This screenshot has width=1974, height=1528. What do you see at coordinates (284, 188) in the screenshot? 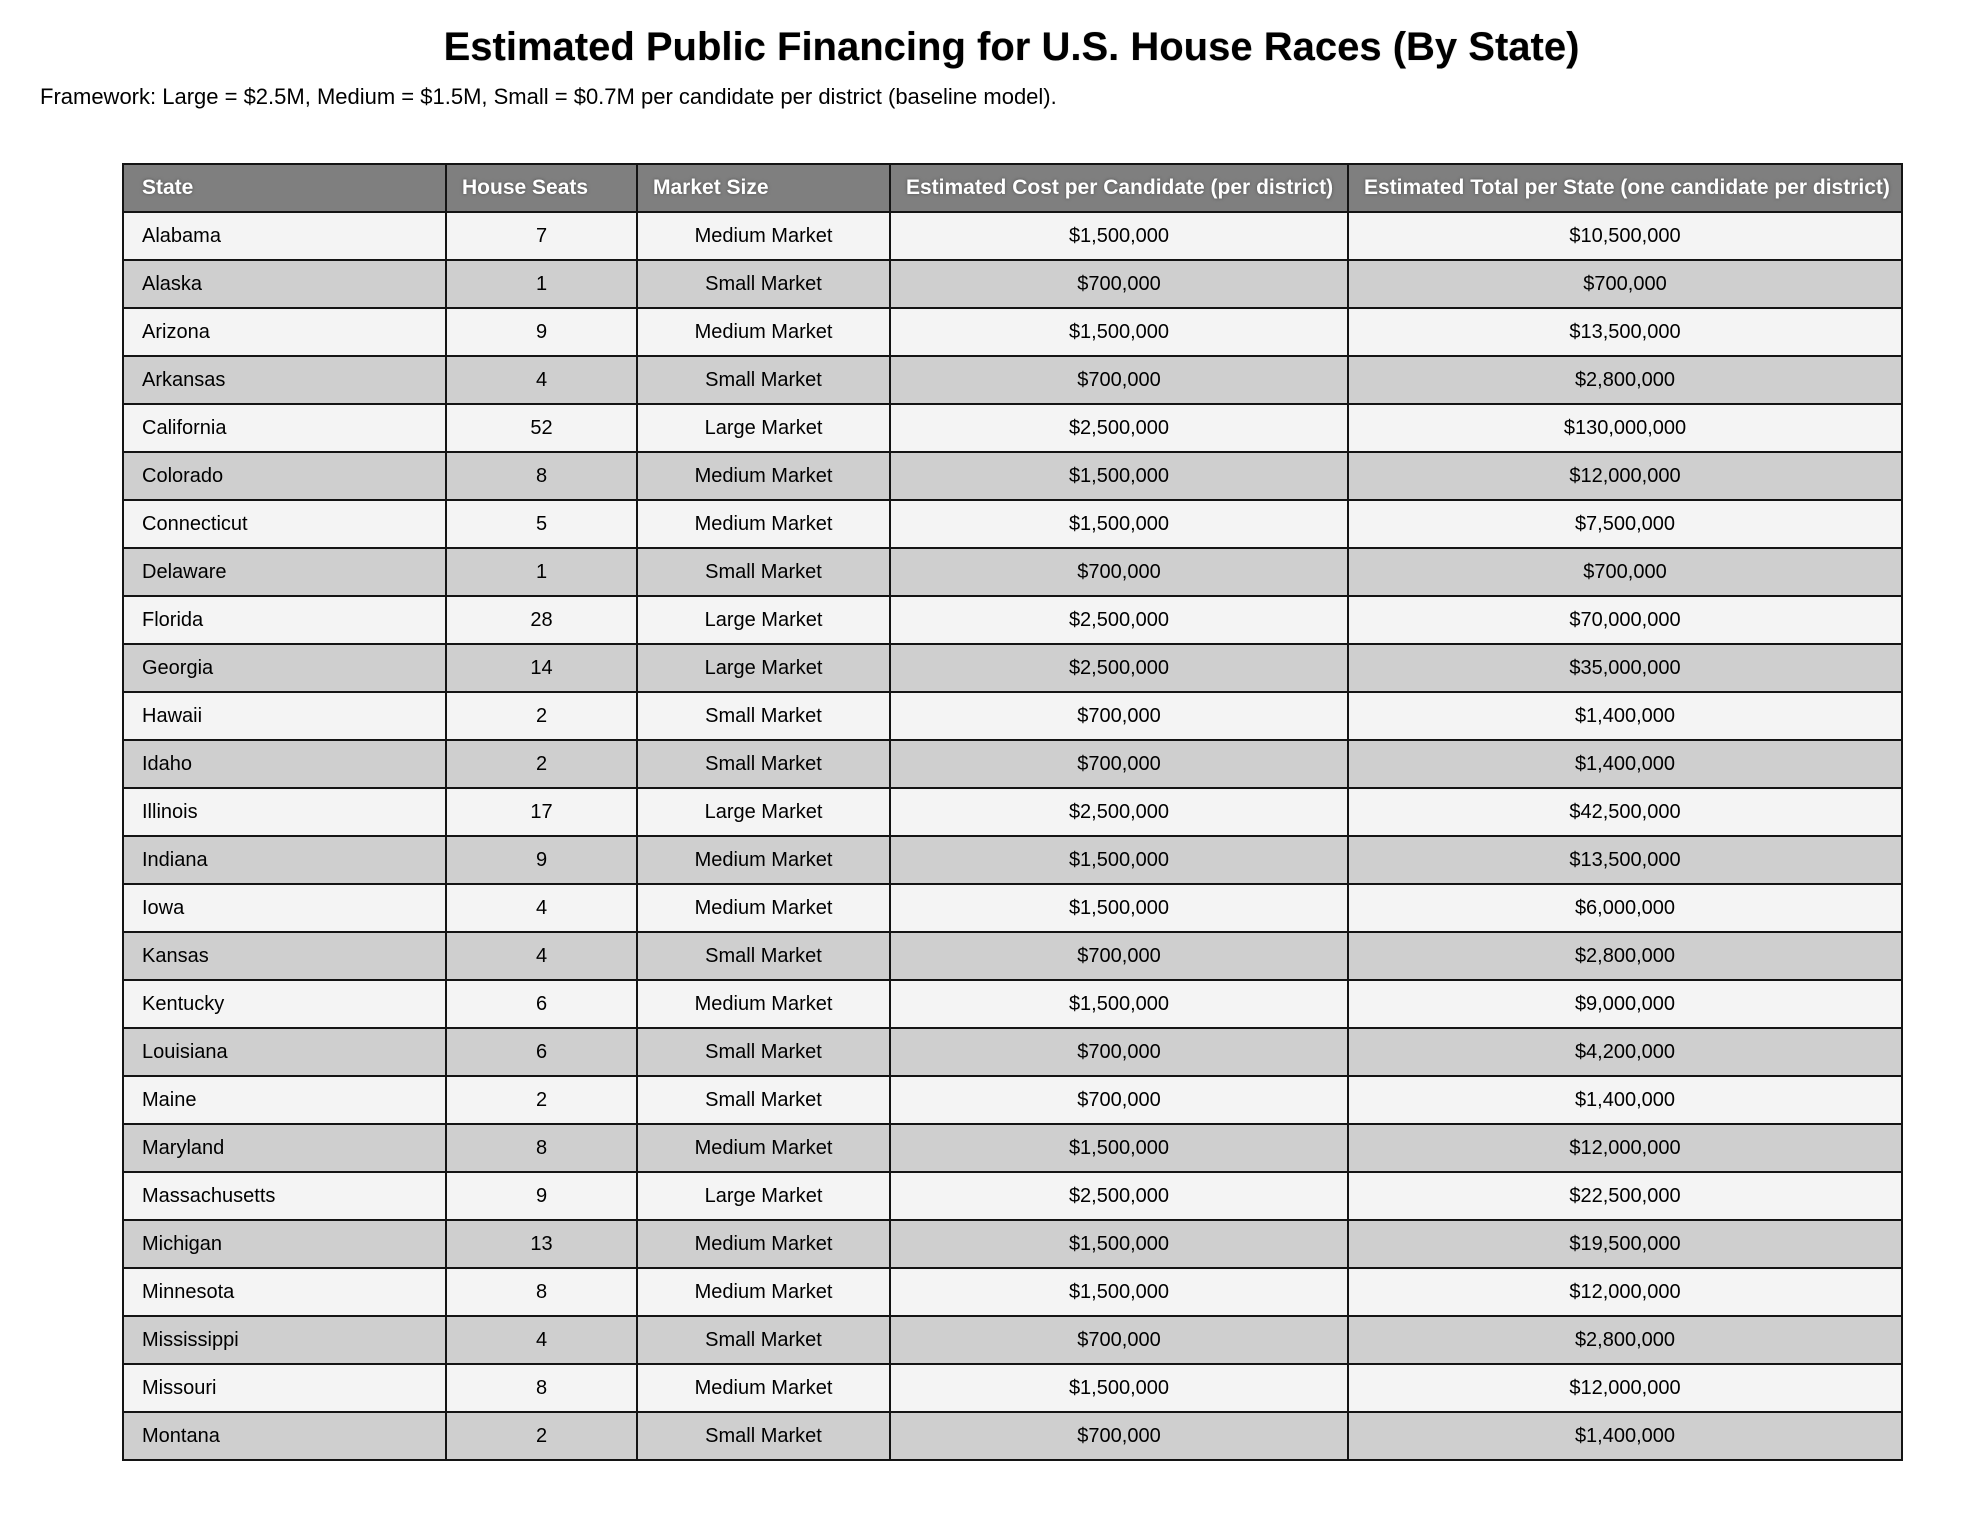
I see `col-header-state: State` at bounding box center [284, 188].